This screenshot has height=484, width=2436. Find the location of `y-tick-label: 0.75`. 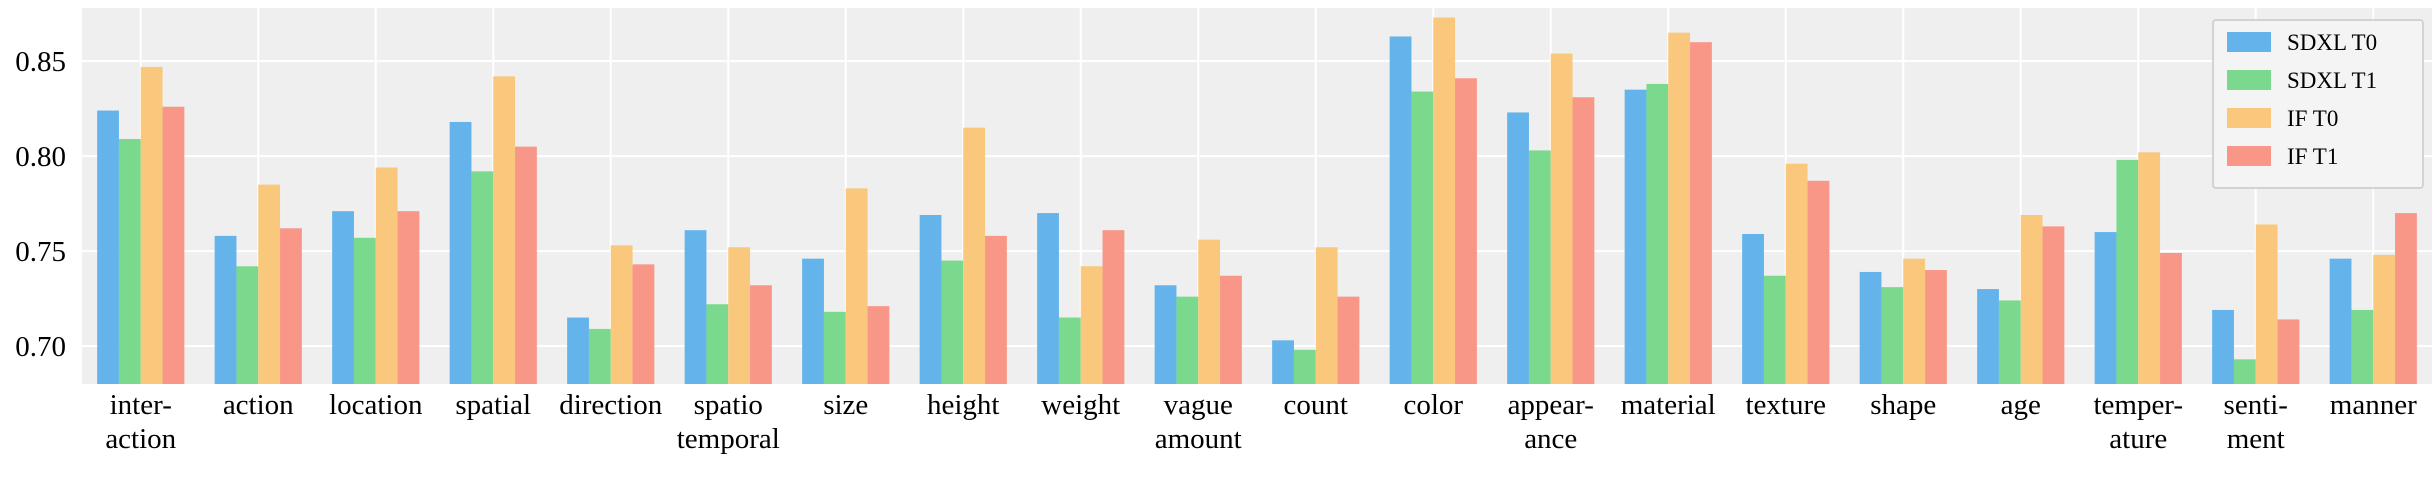

y-tick-label: 0.75 is located at coordinates (40, 252).